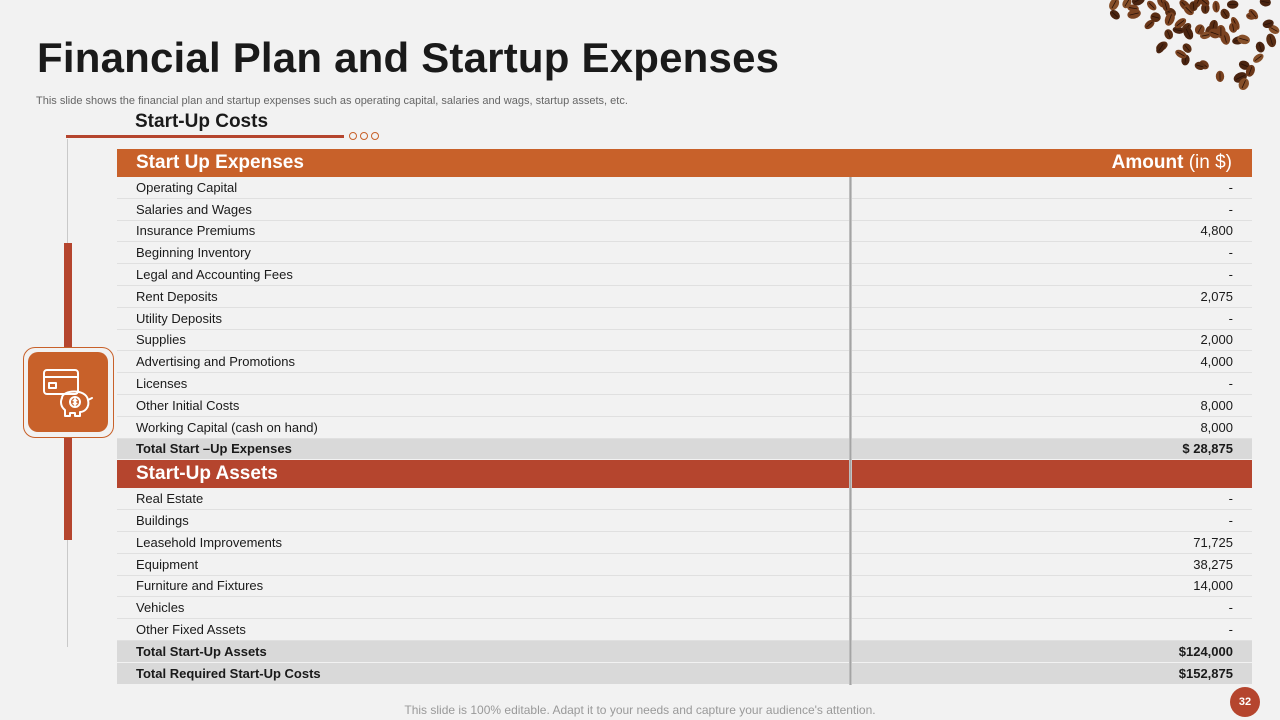 The width and height of the screenshot is (1280, 720). What do you see at coordinates (196, 231) in the screenshot?
I see `row-label: Insurance Premiums` at bounding box center [196, 231].